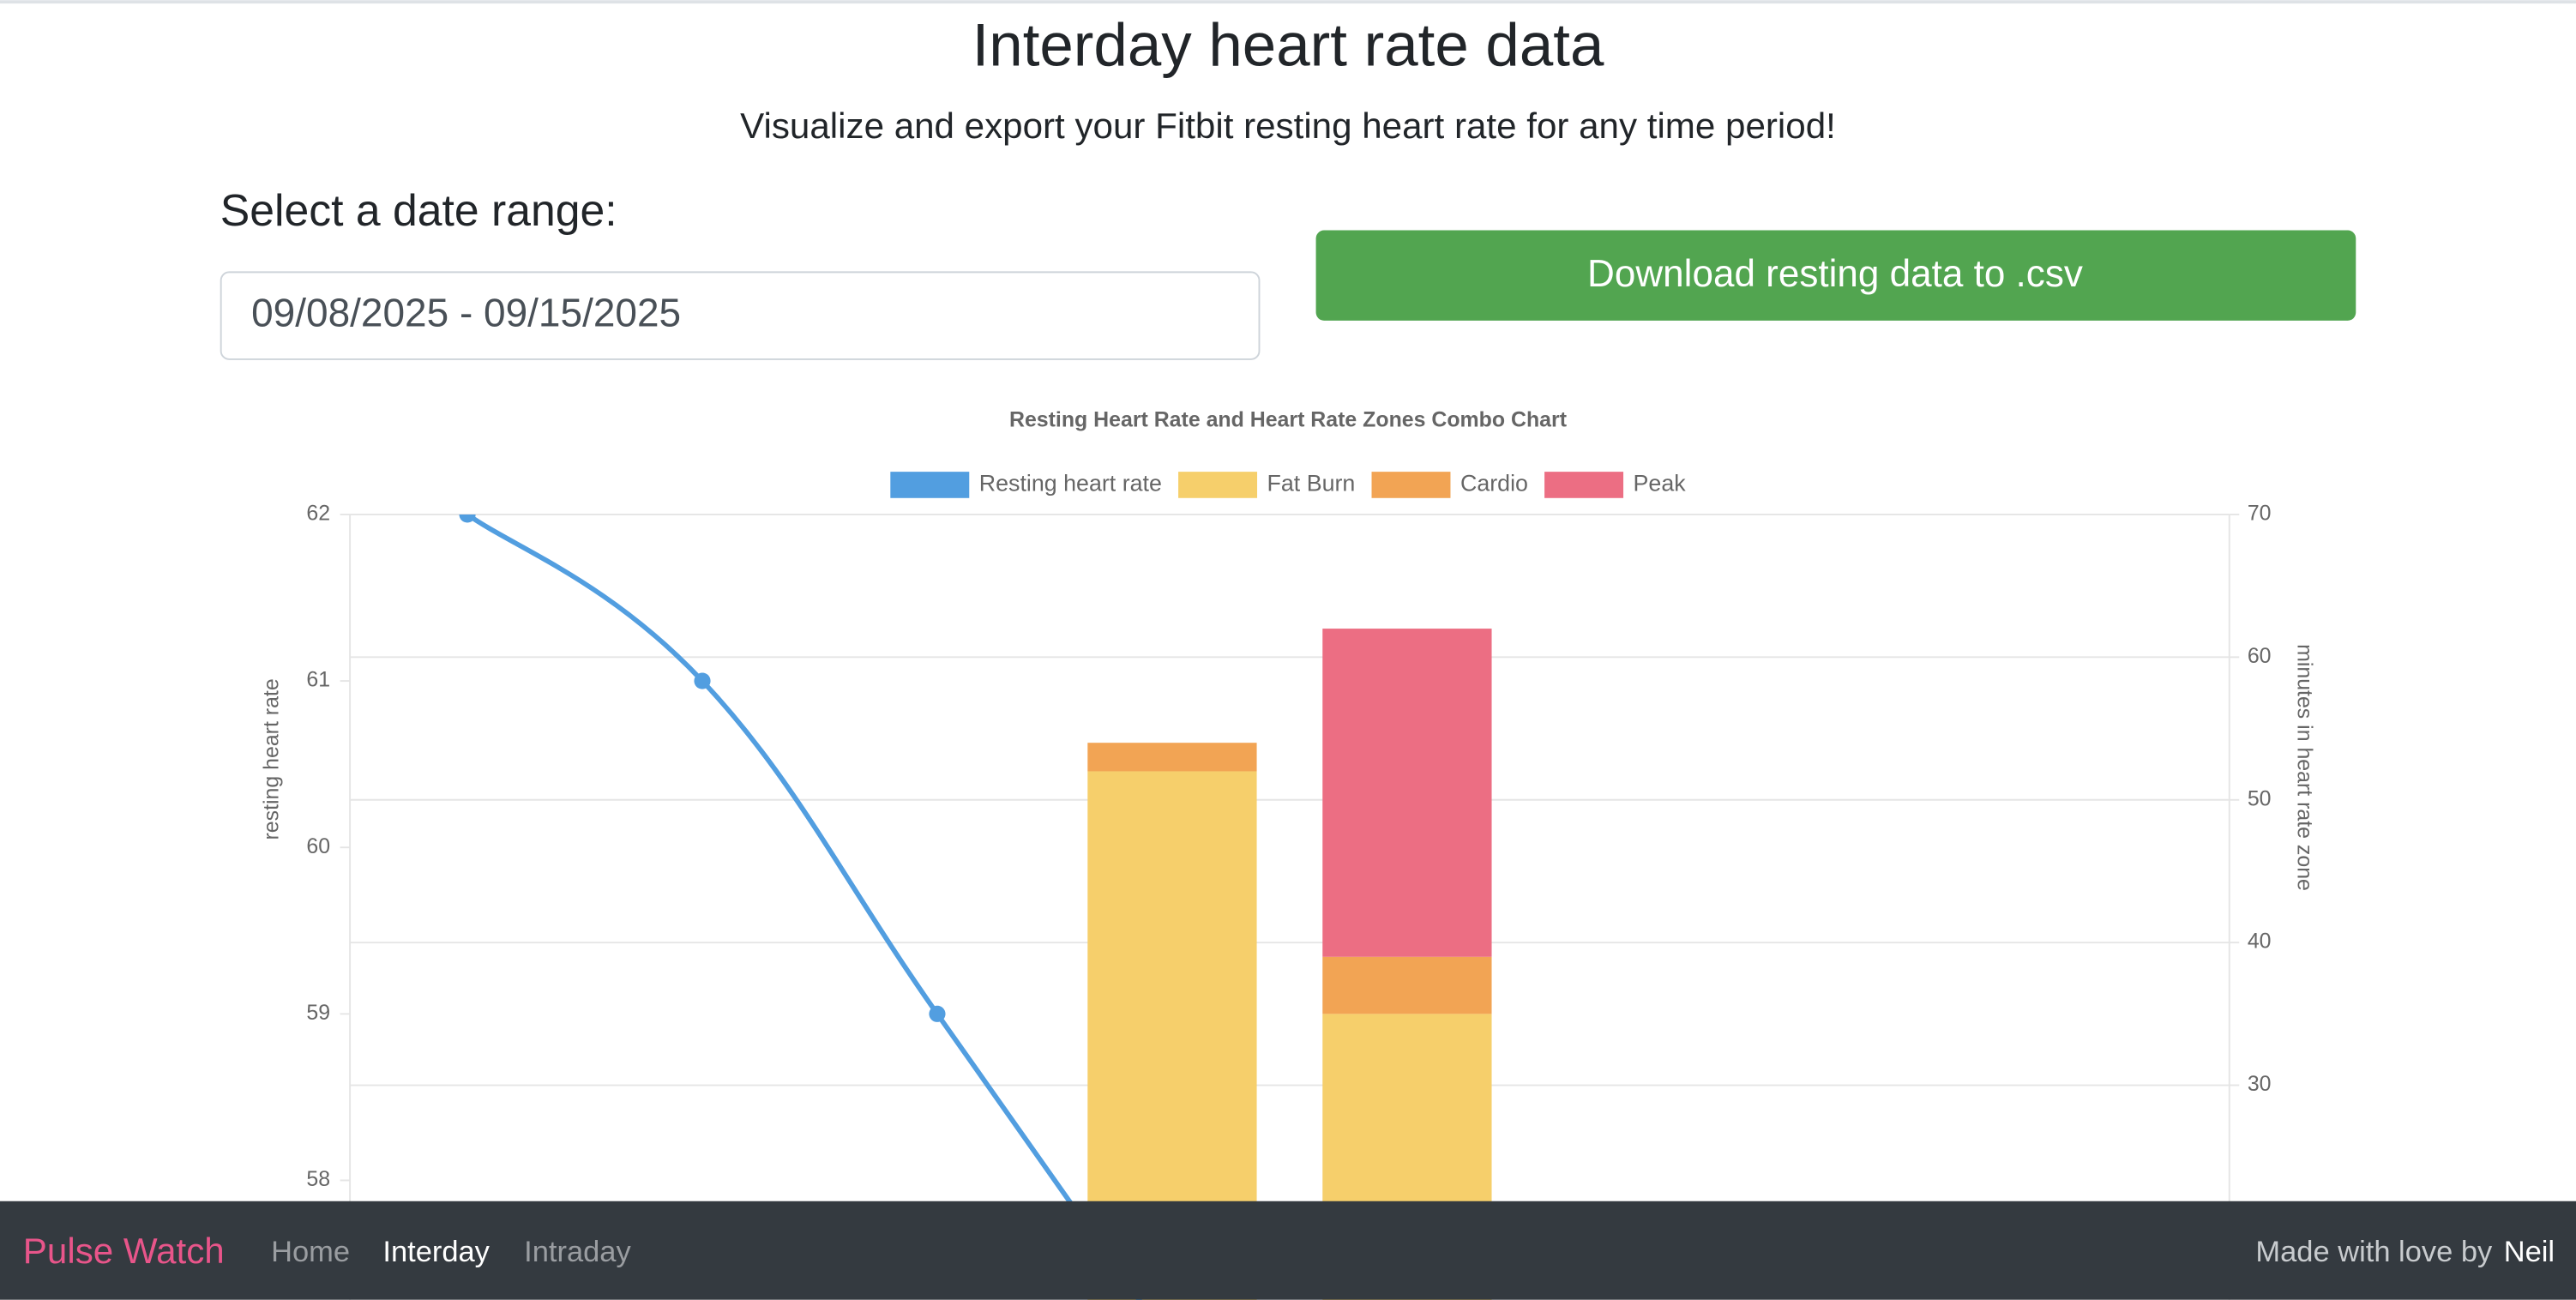 The image size is (2576, 1300). Describe the element at coordinates (318, 846) in the screenshot. I see `y-tick-label: 60` at that location.